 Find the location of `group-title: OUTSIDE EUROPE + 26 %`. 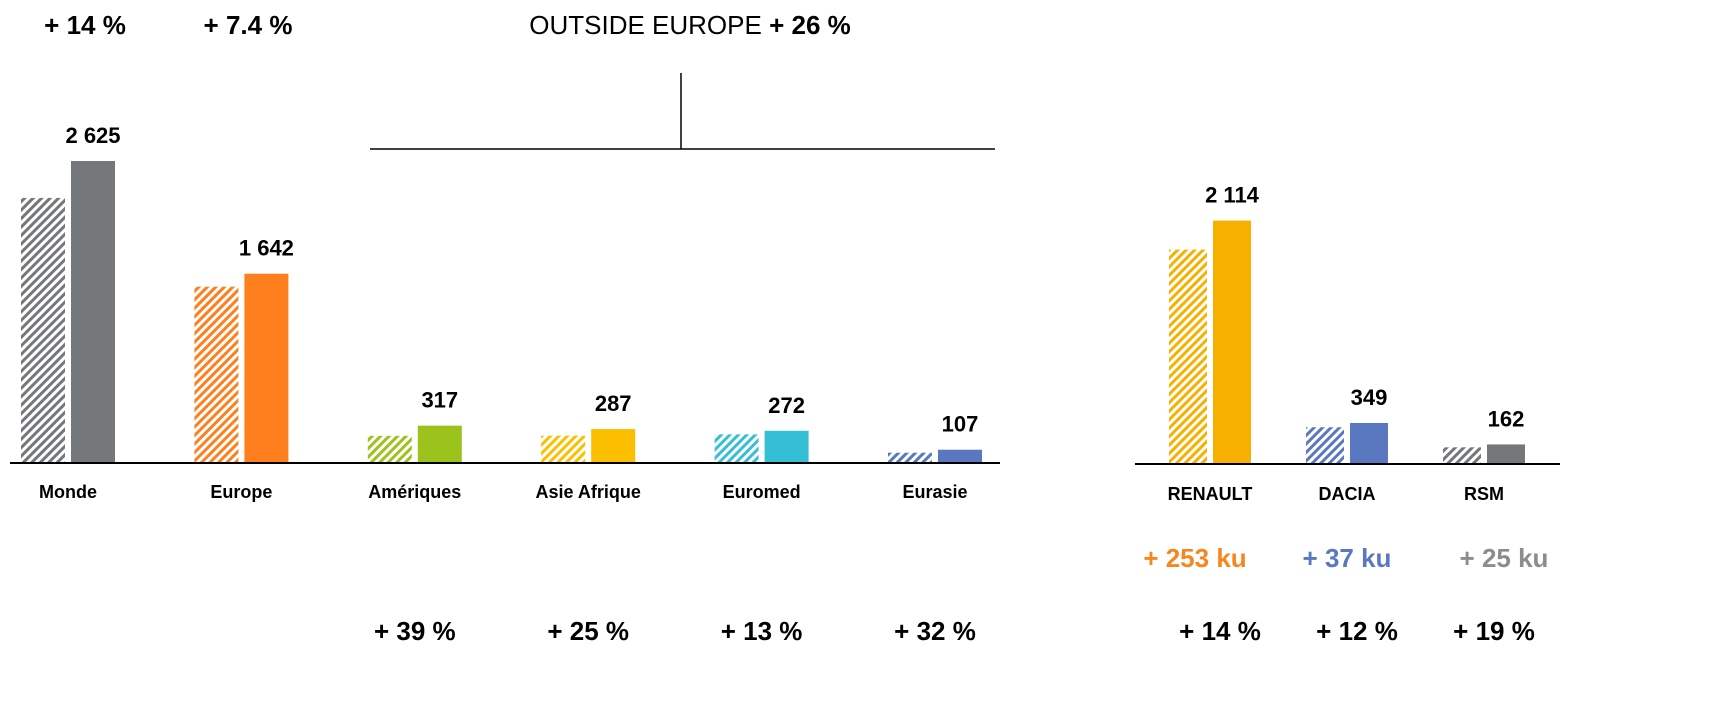

group-title: OUTSIDE EUROPE + 26 % is located at coordinates (690, 25).